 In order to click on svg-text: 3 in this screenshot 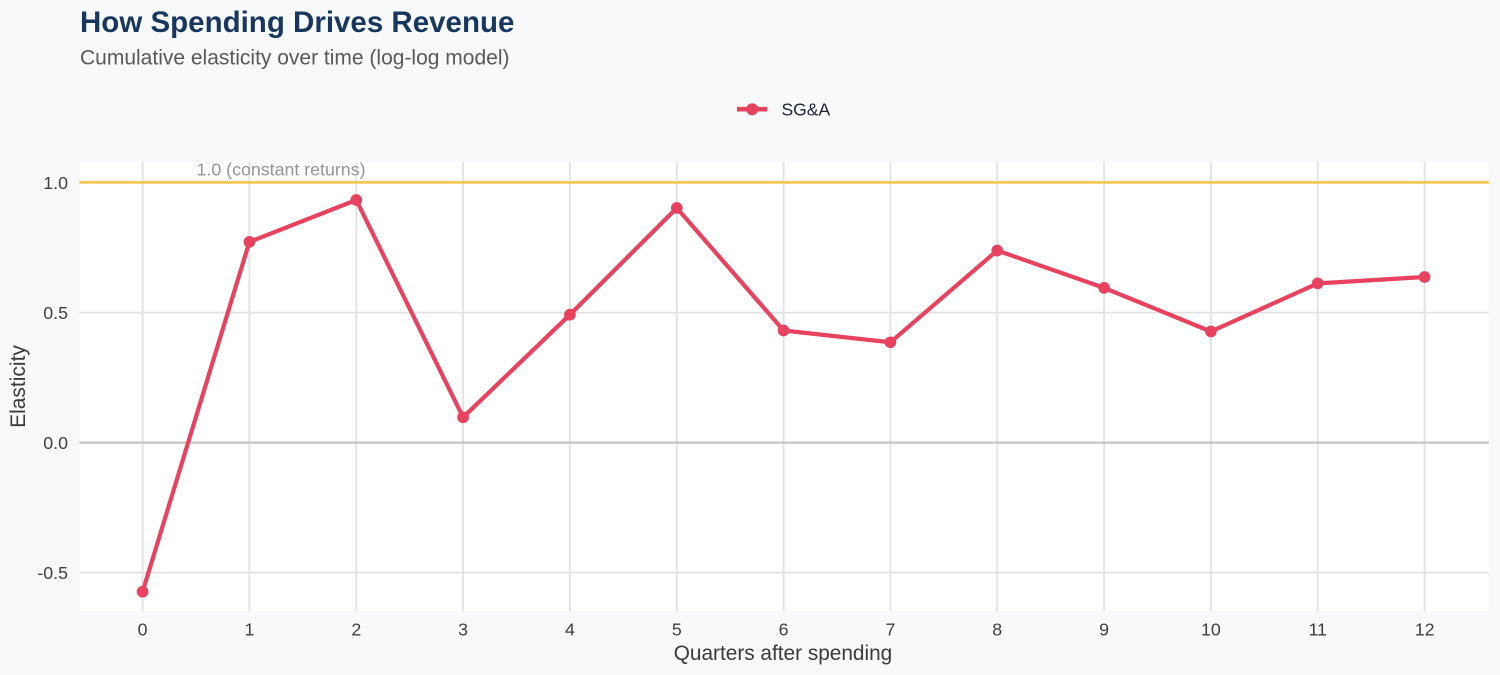, I will do `click(463, 629)`.